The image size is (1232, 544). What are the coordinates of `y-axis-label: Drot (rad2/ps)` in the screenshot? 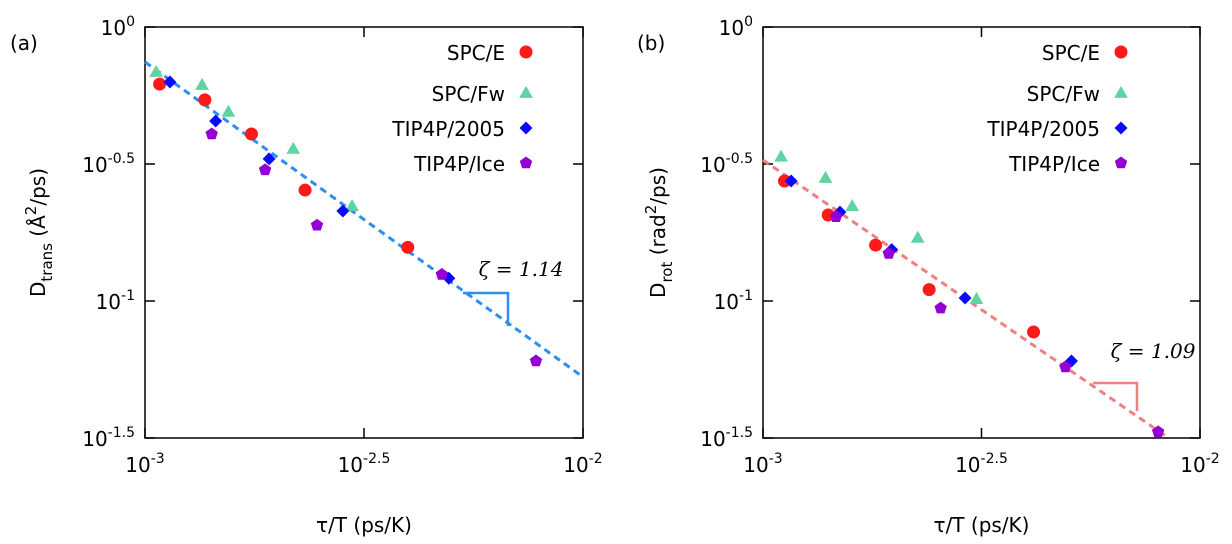 It's located at (659, 232).